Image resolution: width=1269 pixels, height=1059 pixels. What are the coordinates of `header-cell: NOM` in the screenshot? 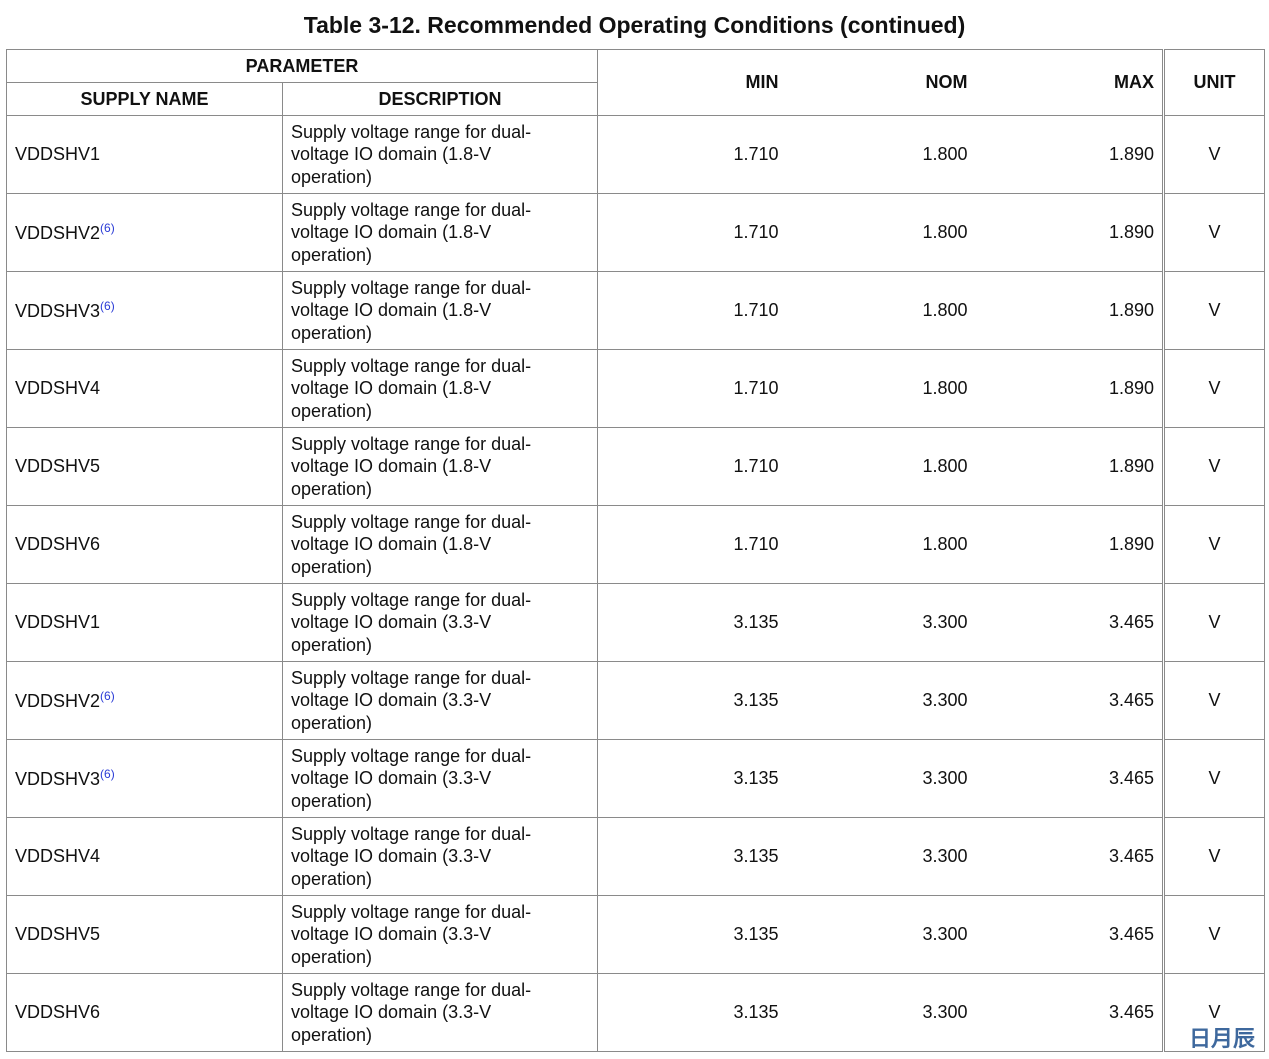 It's located at (881, 82).